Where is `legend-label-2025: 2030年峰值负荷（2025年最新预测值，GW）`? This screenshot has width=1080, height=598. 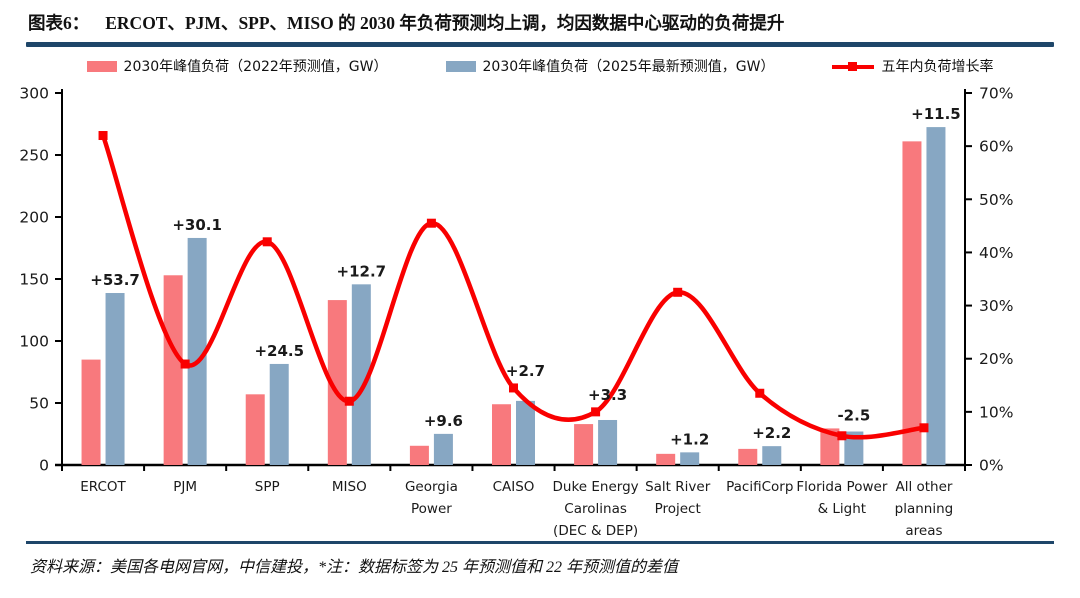
legend-label-2025: 2030年峰值负荷（2025年最新预测值，GW） is located at coordinates (628, 67).